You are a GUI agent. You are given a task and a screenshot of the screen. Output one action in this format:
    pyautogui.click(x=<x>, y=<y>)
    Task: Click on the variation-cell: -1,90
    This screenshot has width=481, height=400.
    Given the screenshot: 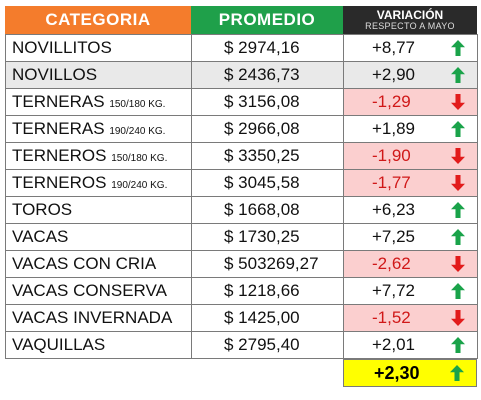 What is the action you would take?
    pyautogui.click(x=410, y=156)
    